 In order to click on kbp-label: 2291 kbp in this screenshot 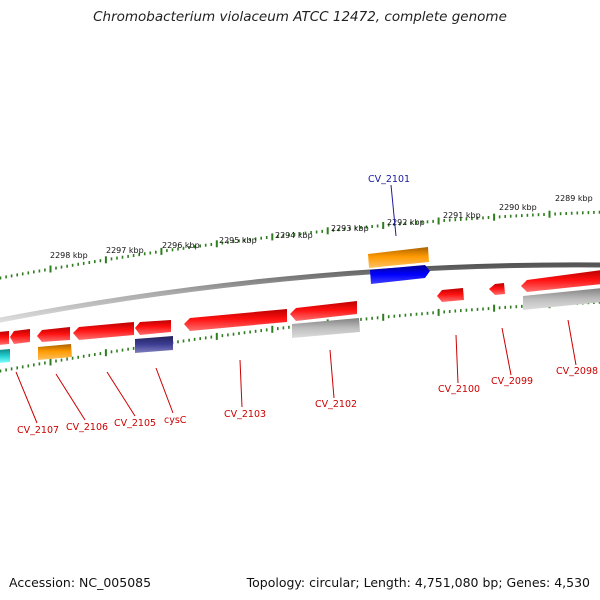, I will do `click(462, 215)`.